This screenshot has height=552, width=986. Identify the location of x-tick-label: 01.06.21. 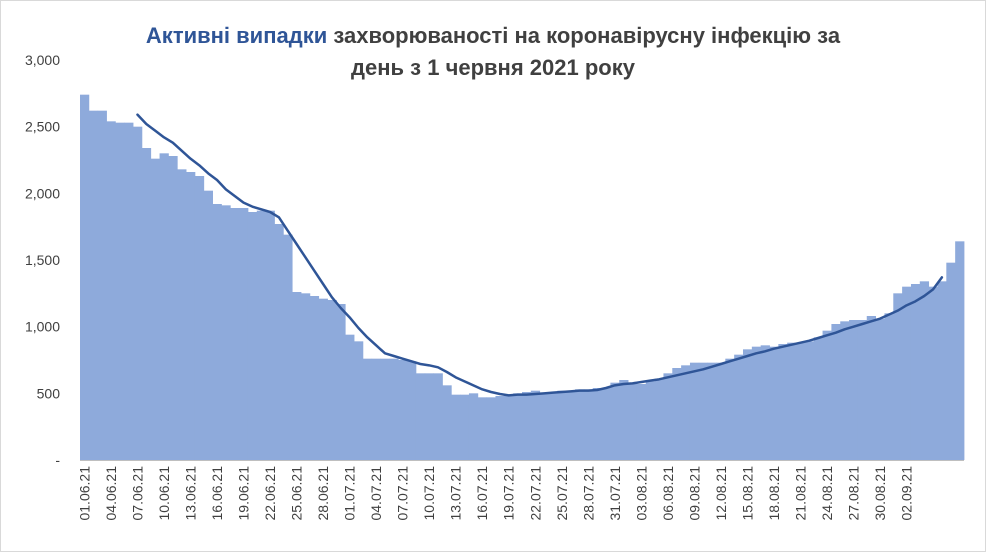
(84, 493).